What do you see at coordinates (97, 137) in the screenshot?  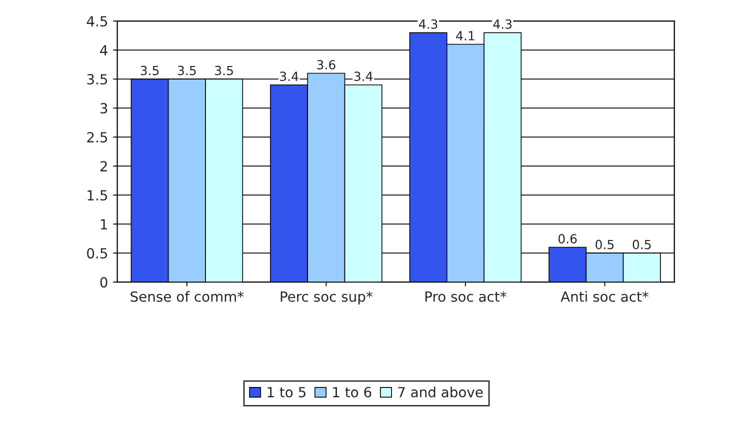 I see `y-tick-label: 2.5` at bounding box center [97, 137].